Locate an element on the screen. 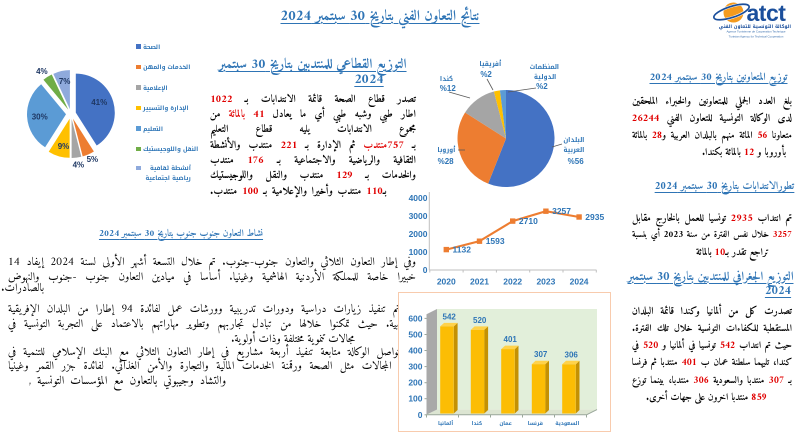  svg-text: 500 is located at coordinates (415, 335).